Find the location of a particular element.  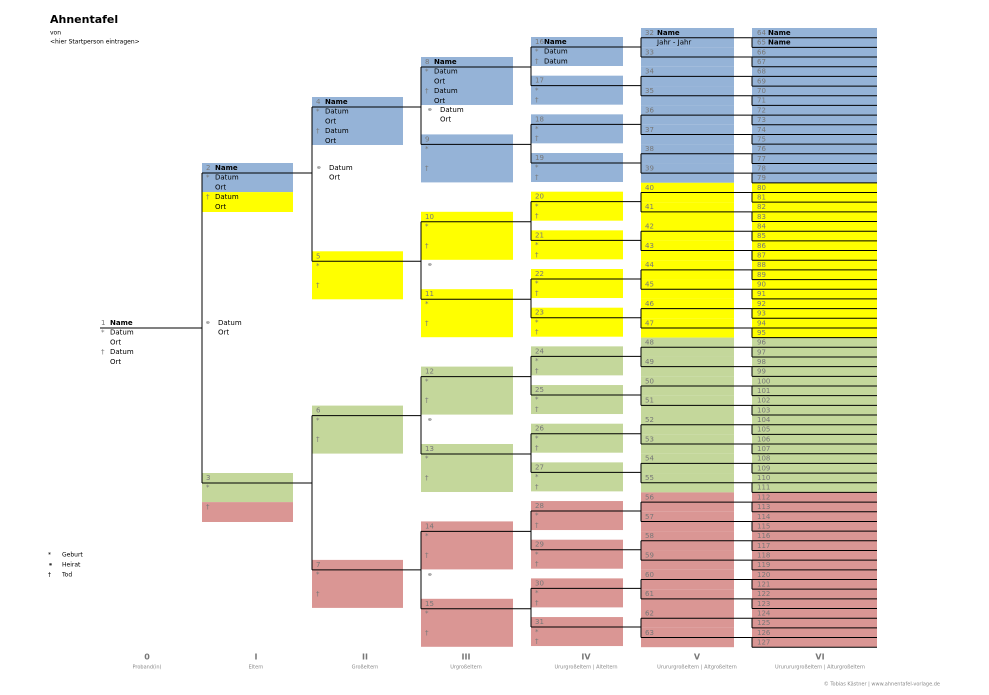

person-number: 18 is located at coordinates (539, 119).